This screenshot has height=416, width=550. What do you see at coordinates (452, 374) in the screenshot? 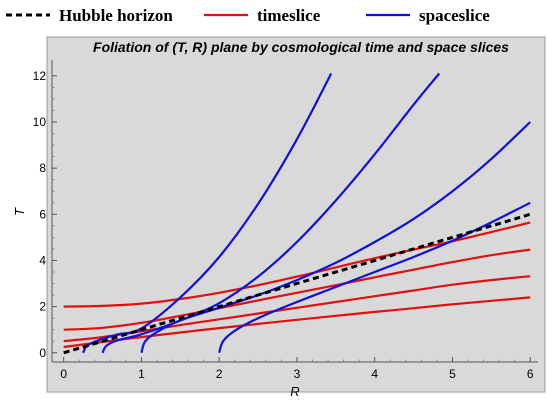
I see `x-tick-label: 5` at bounding box center [452, 374].